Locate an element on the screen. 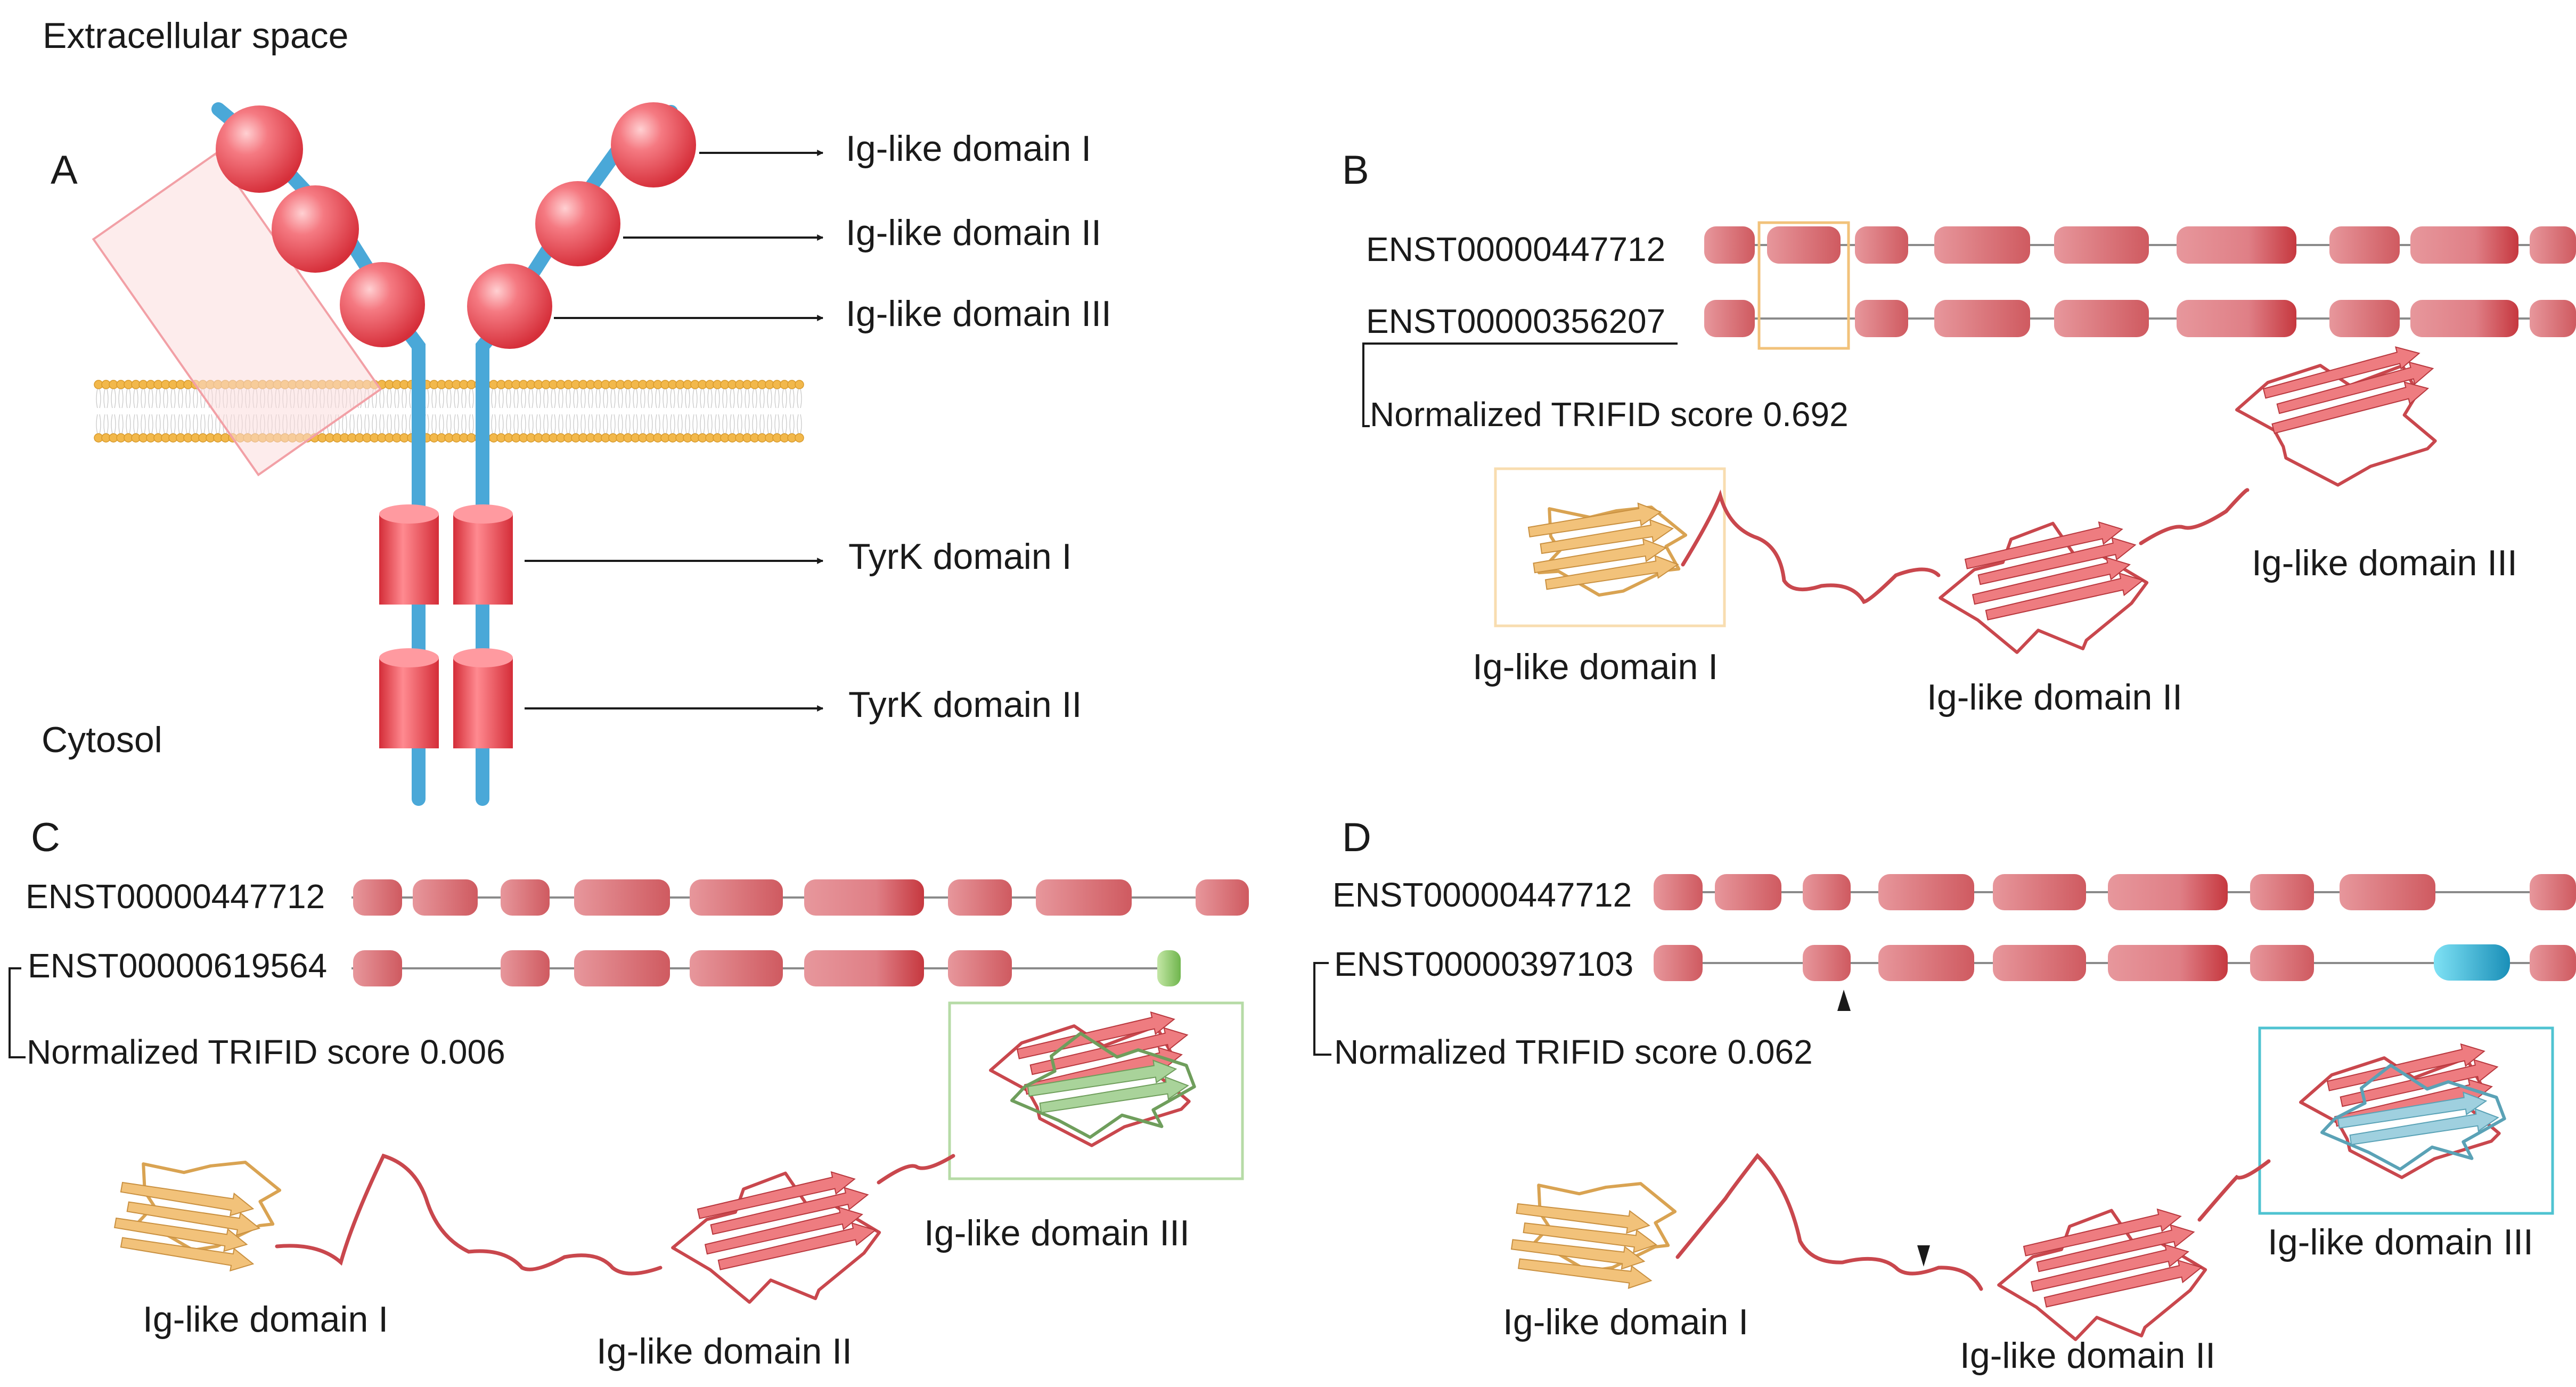 Image resolution: width=2576 pixels, height=1387 pixels. panel-d-score: Normalized TRIFID score 0.062 is located at coordinates (1573, 1052).